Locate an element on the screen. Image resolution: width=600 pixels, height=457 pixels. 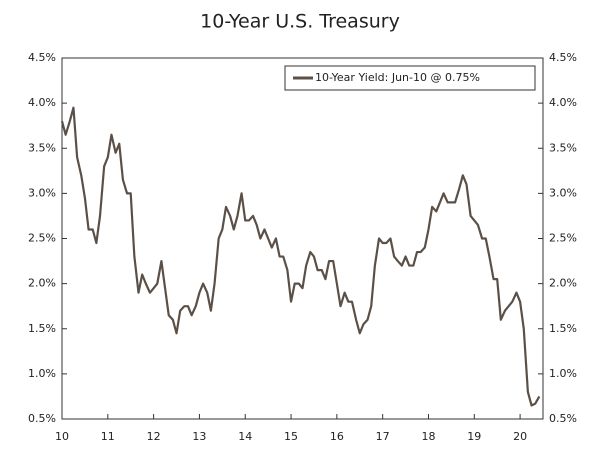
x-tick-label: 11 is located at coordinates (108, 436).